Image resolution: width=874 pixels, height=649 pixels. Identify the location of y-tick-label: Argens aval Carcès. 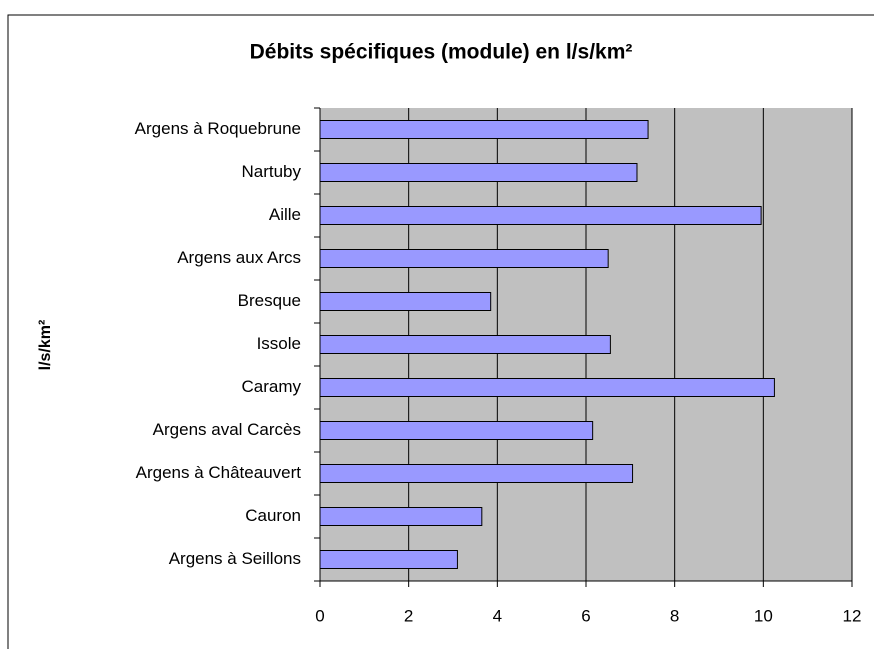
(227, 429).